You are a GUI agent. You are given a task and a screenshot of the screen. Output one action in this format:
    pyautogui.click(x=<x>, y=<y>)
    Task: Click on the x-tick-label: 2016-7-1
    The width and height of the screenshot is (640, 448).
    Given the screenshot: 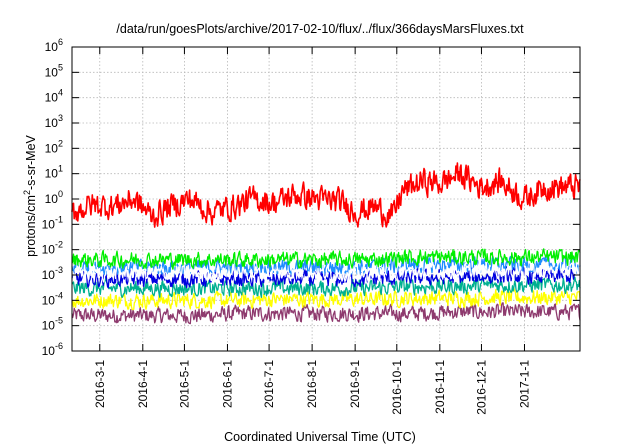 What is the action you would take?
    pyautogui.click(x=269, y=384)
    